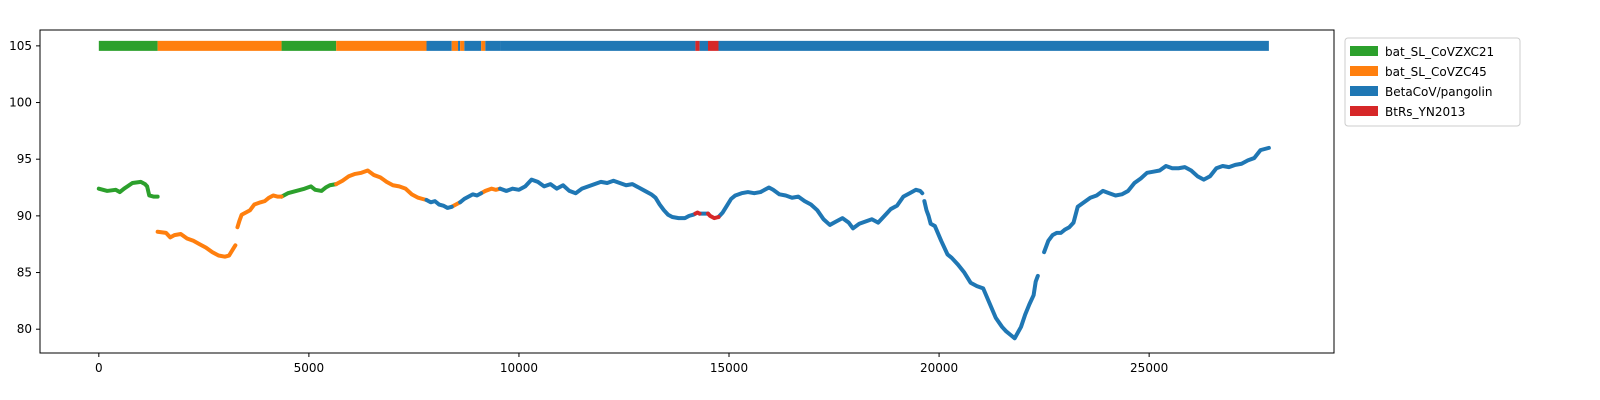  I want to click on legend-label: BtRs_YN2013, so click(1425, 112).